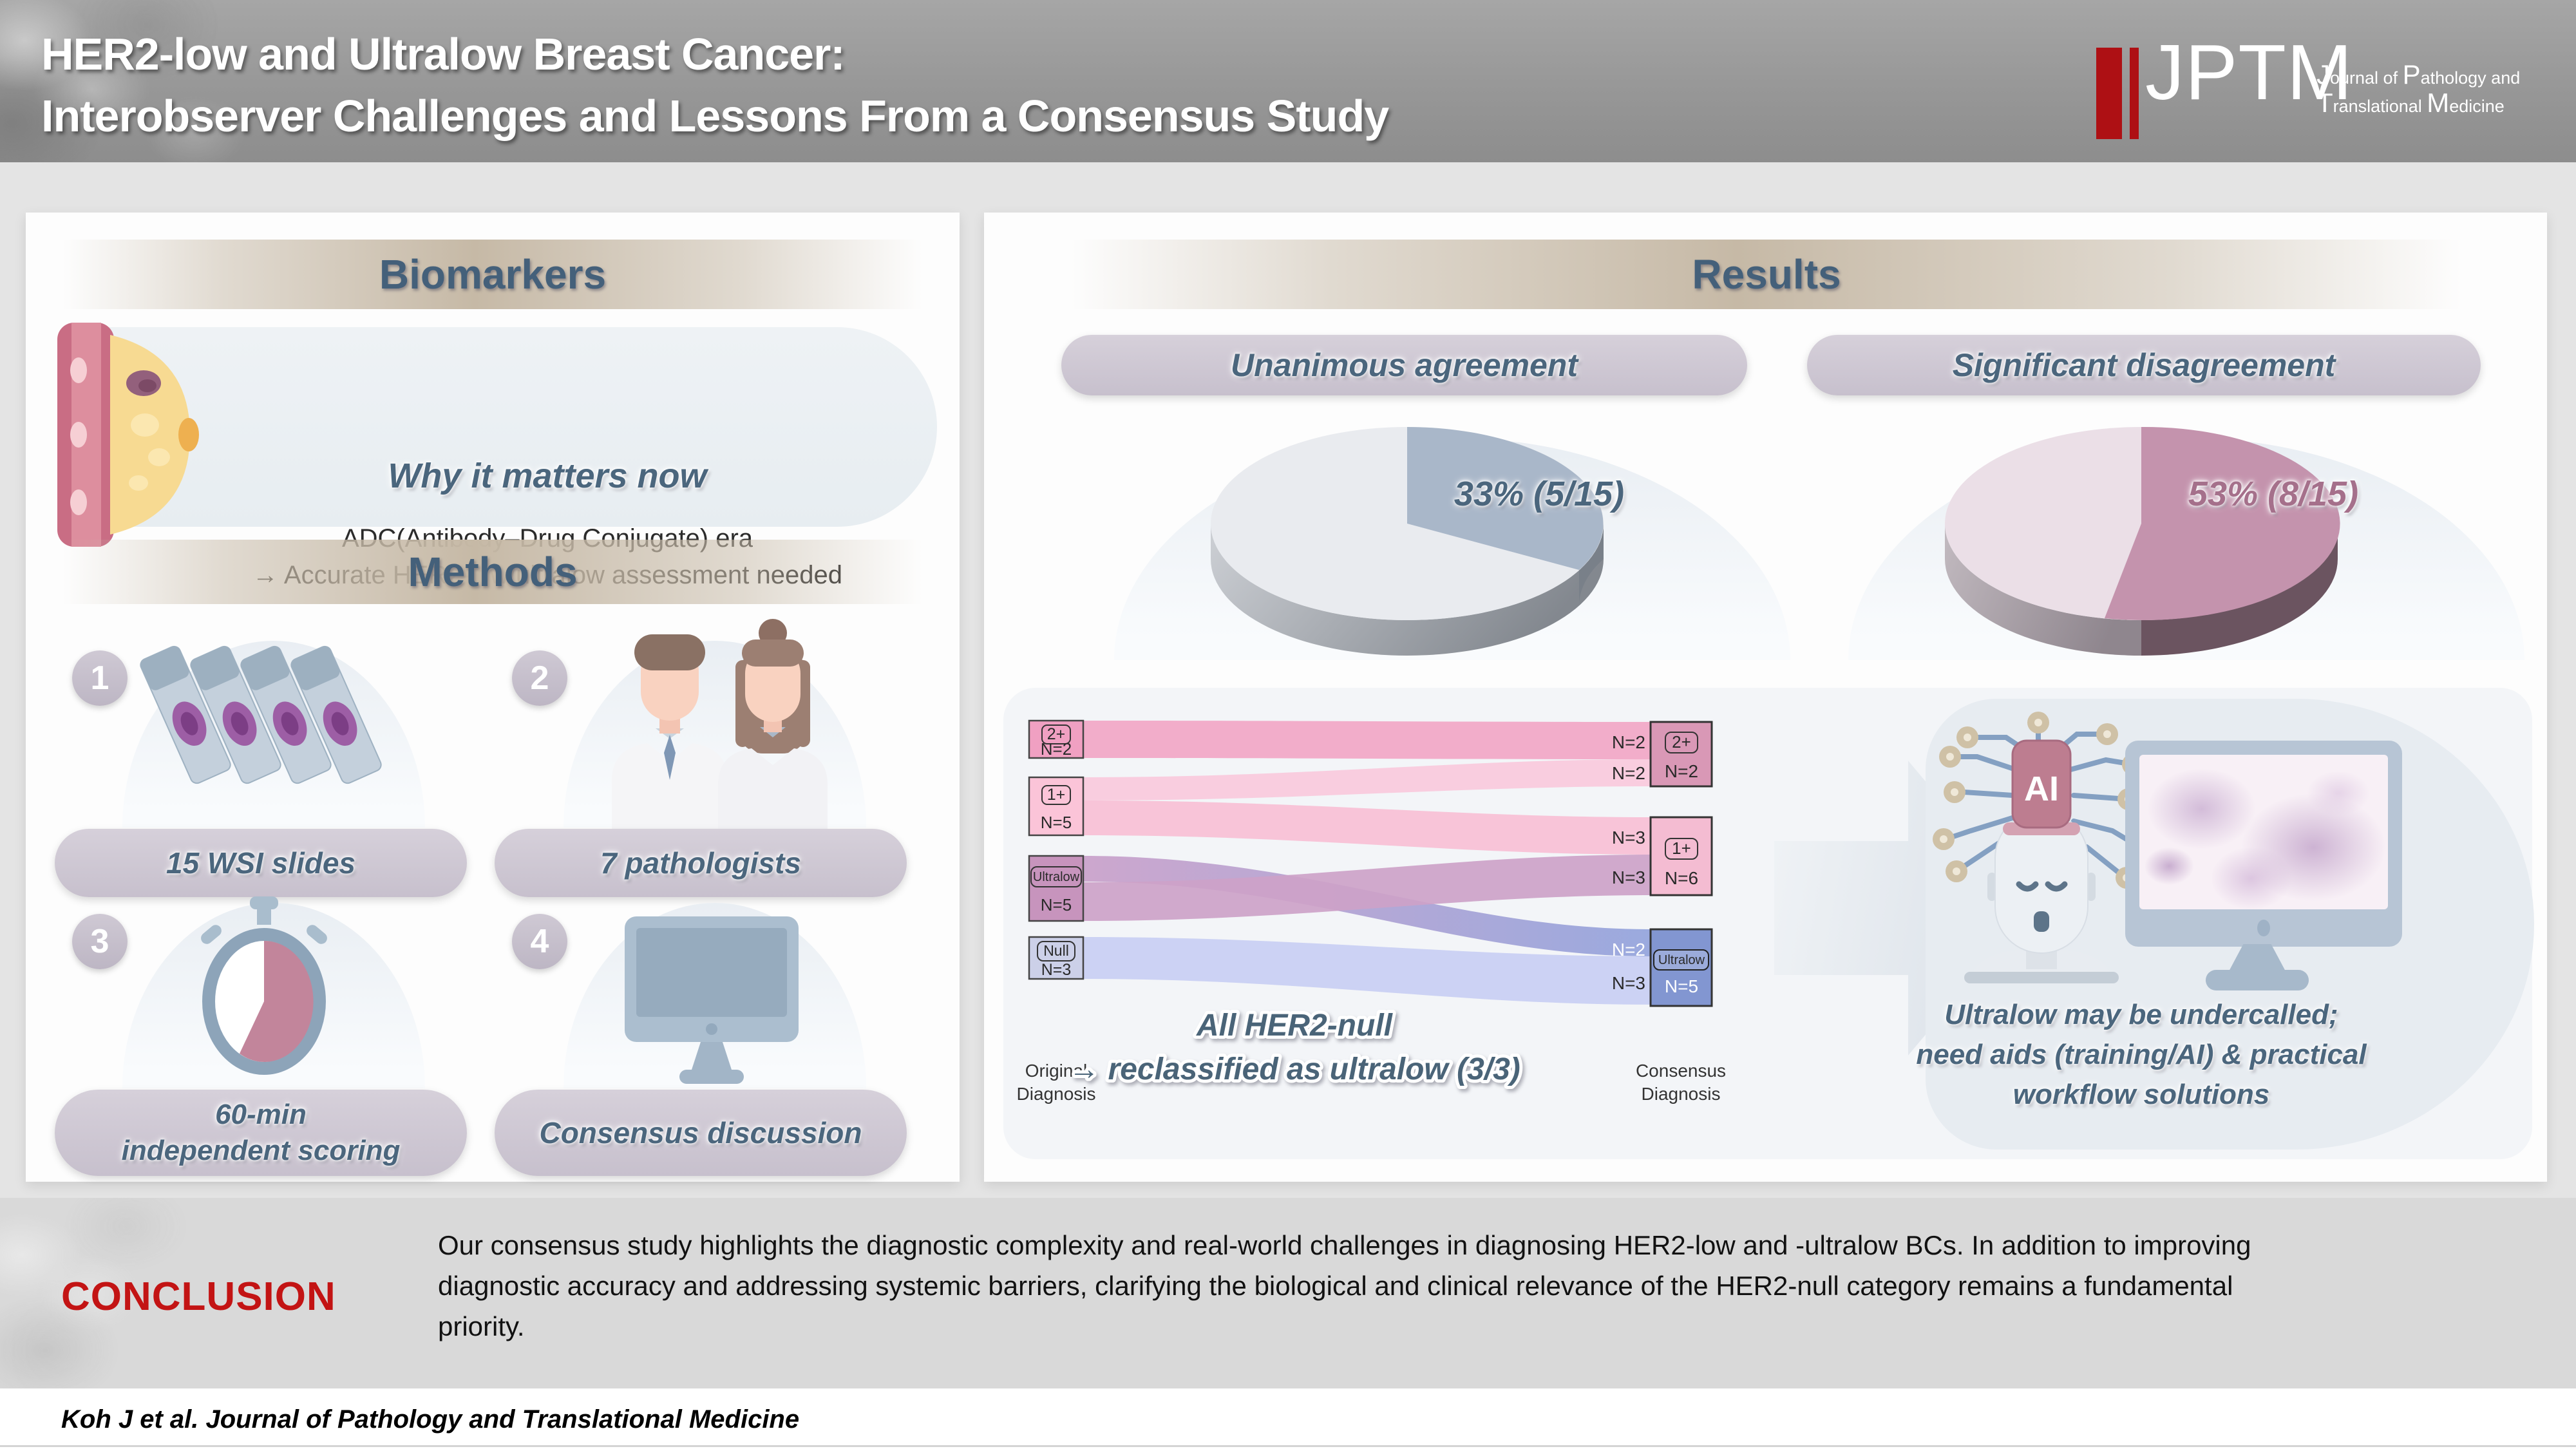 Image resolution: width=2576 pixels, height=1449 pixels. What do you see at coordinates (1056, 1071) in the screenshot?
I see `left-axis-label-1: Original` at bounding box center [1056, 1071].